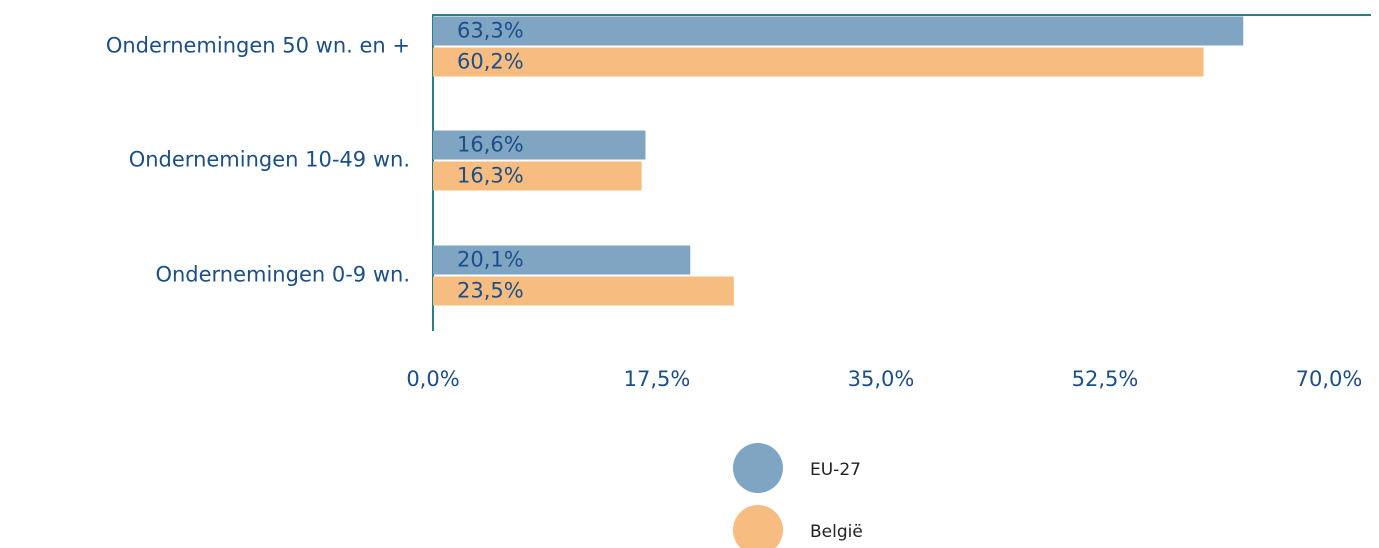 The height and width of the screenshot is (548, 1379). Describe the element at coordinates (490, 260) in the screenshot. I see `value-label: 20,1%` at that location.